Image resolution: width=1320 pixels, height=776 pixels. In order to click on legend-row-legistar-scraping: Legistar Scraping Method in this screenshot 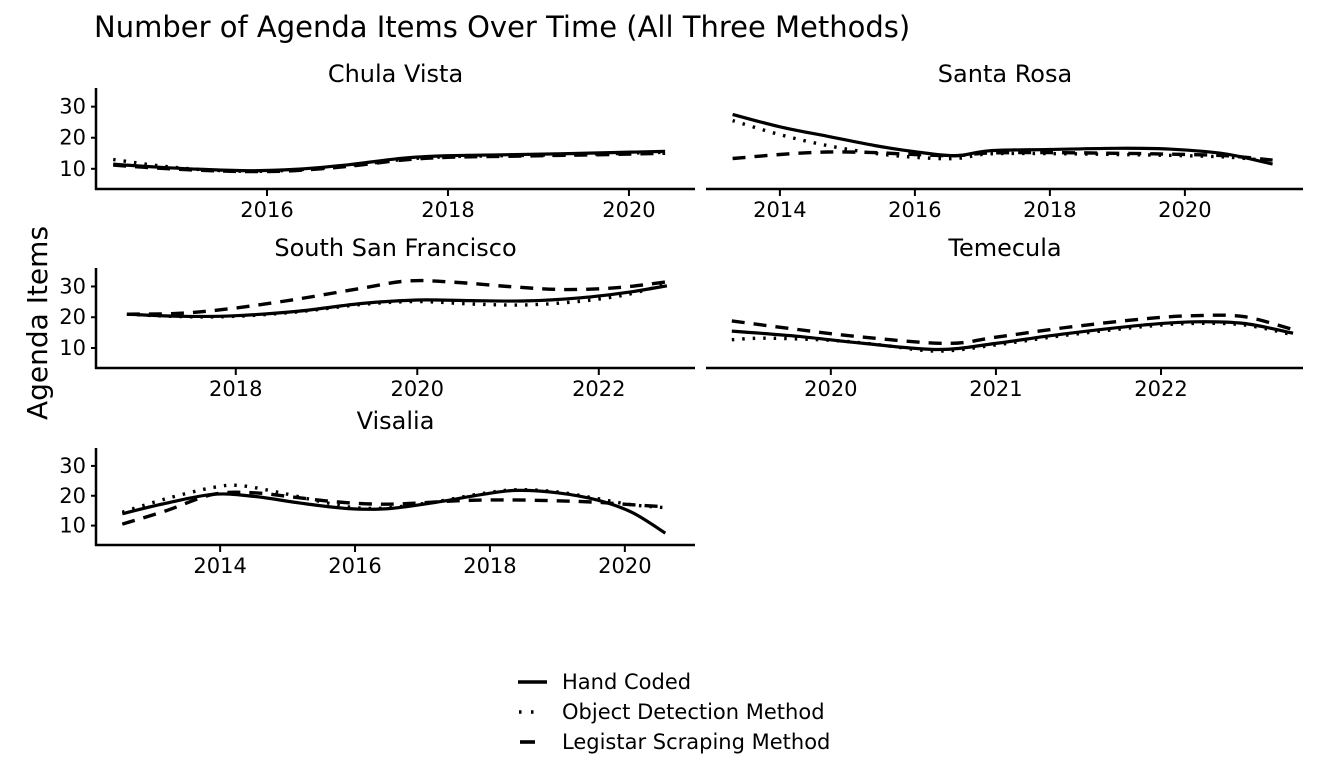, I will do `click(673, 741)`.